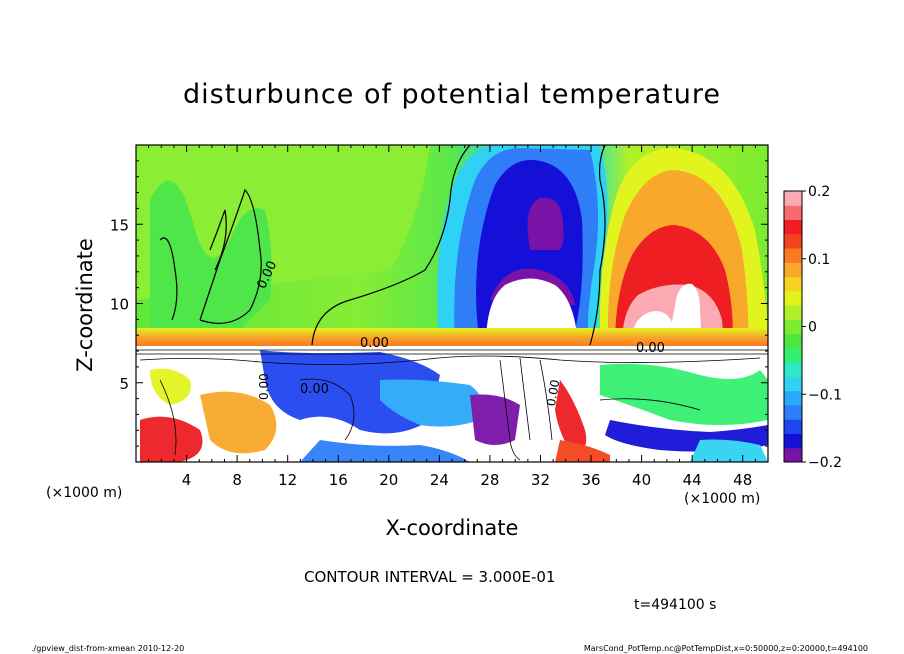  What do you see at coordinates (338, 480) in the screenshot?
I see `x-tick-label: 16` at bounding box center [338, 480].